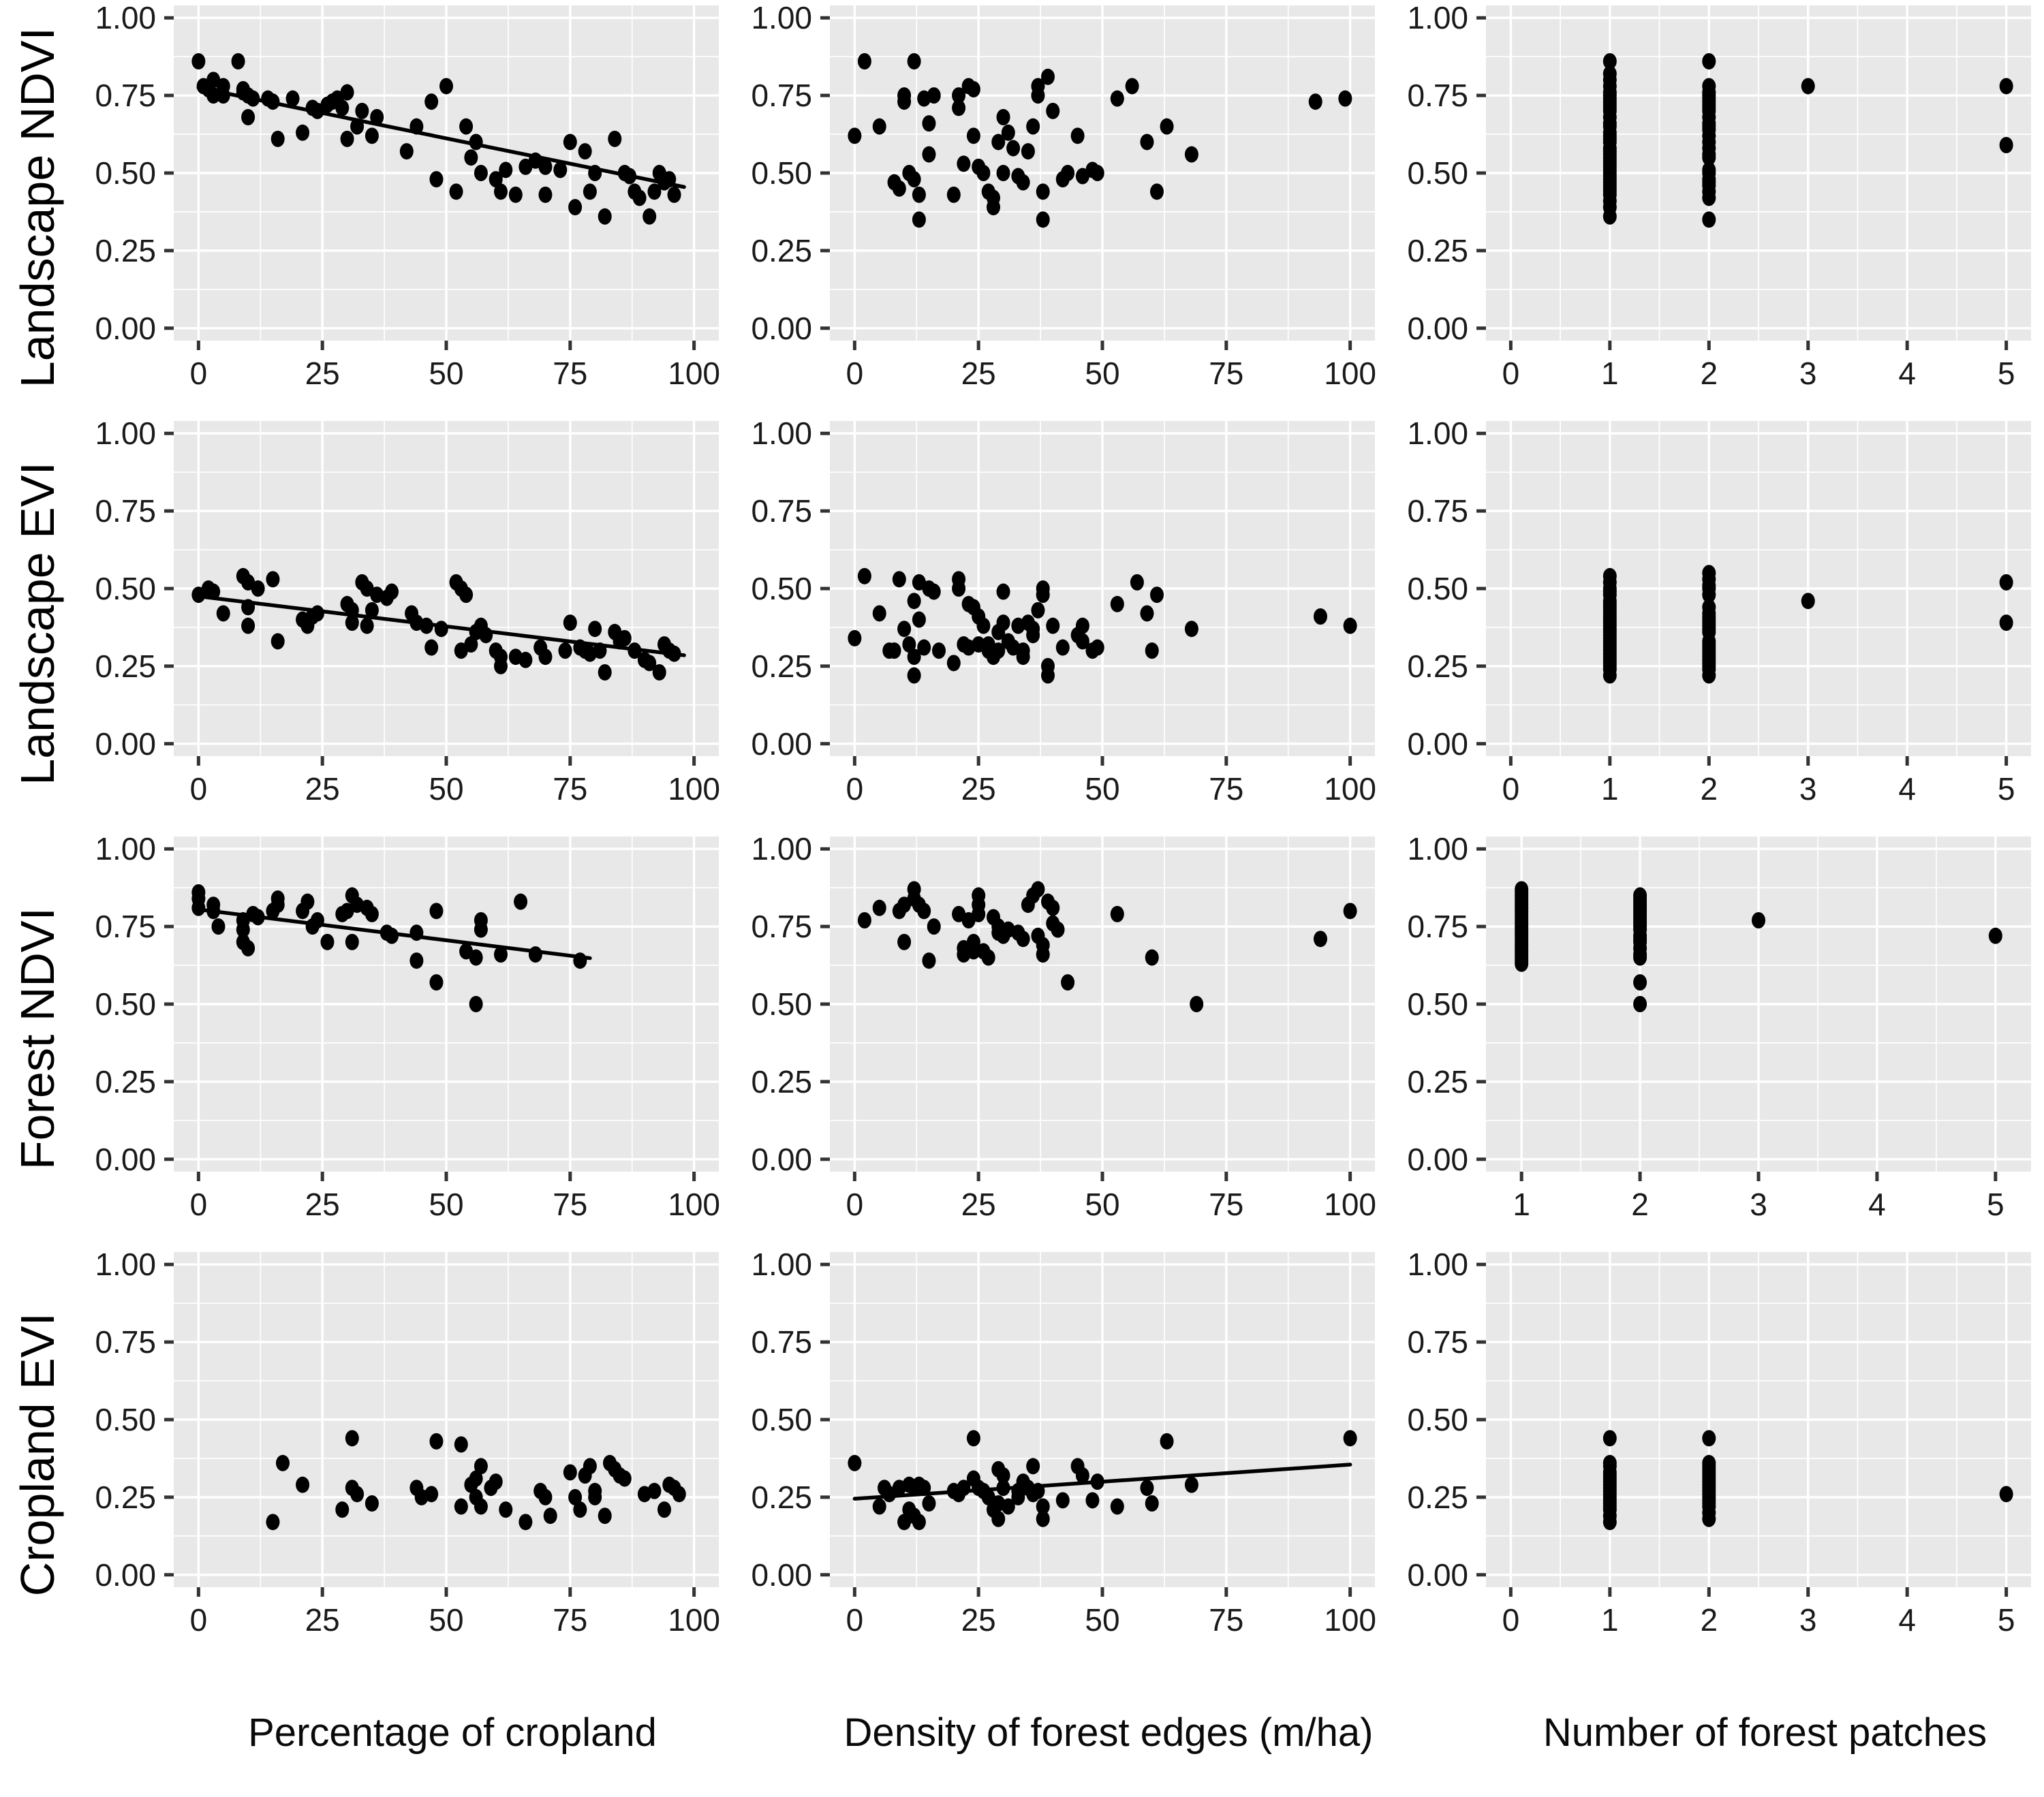 The width and height of the screenshot is (2044, 1797). Describe the element at coordinates (1765, 1733) in the screenshot. I see `x-title-number-of-forest-patches: Number of forest patches` at that location.